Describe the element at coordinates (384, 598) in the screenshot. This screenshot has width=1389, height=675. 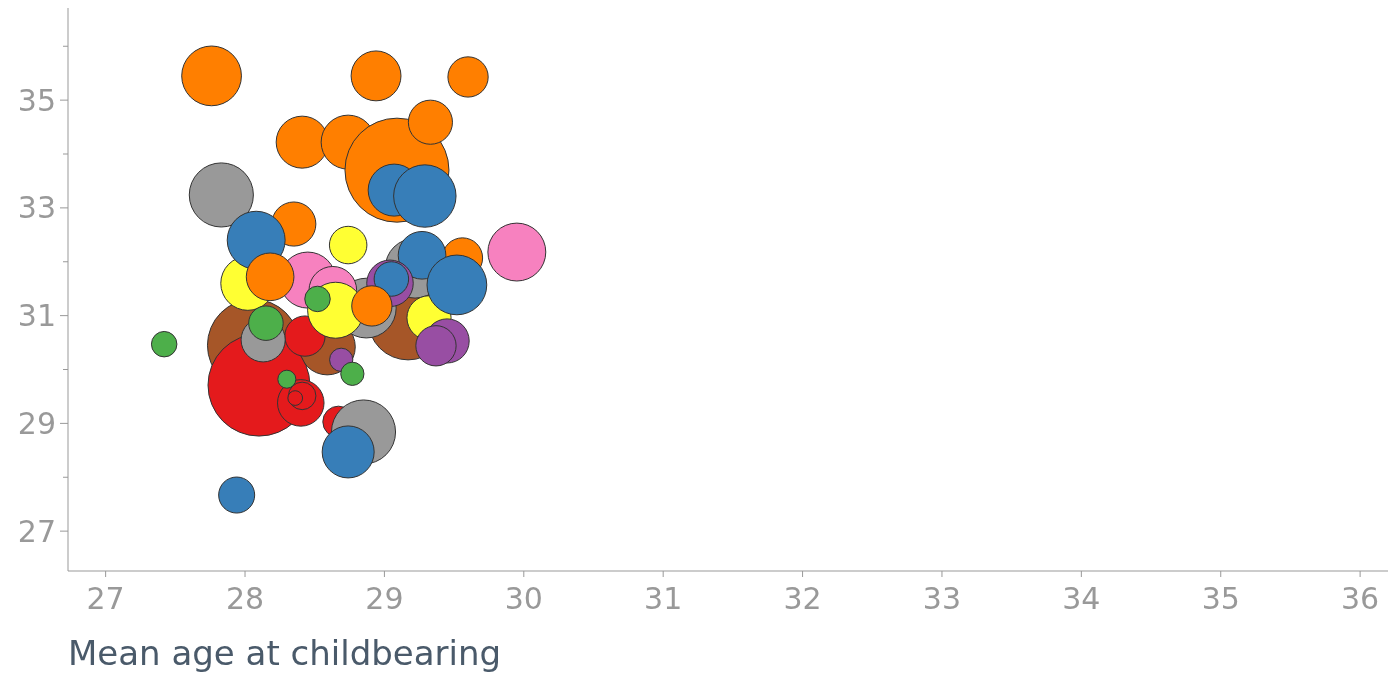
I see `x-tick-label: 29` at that location.